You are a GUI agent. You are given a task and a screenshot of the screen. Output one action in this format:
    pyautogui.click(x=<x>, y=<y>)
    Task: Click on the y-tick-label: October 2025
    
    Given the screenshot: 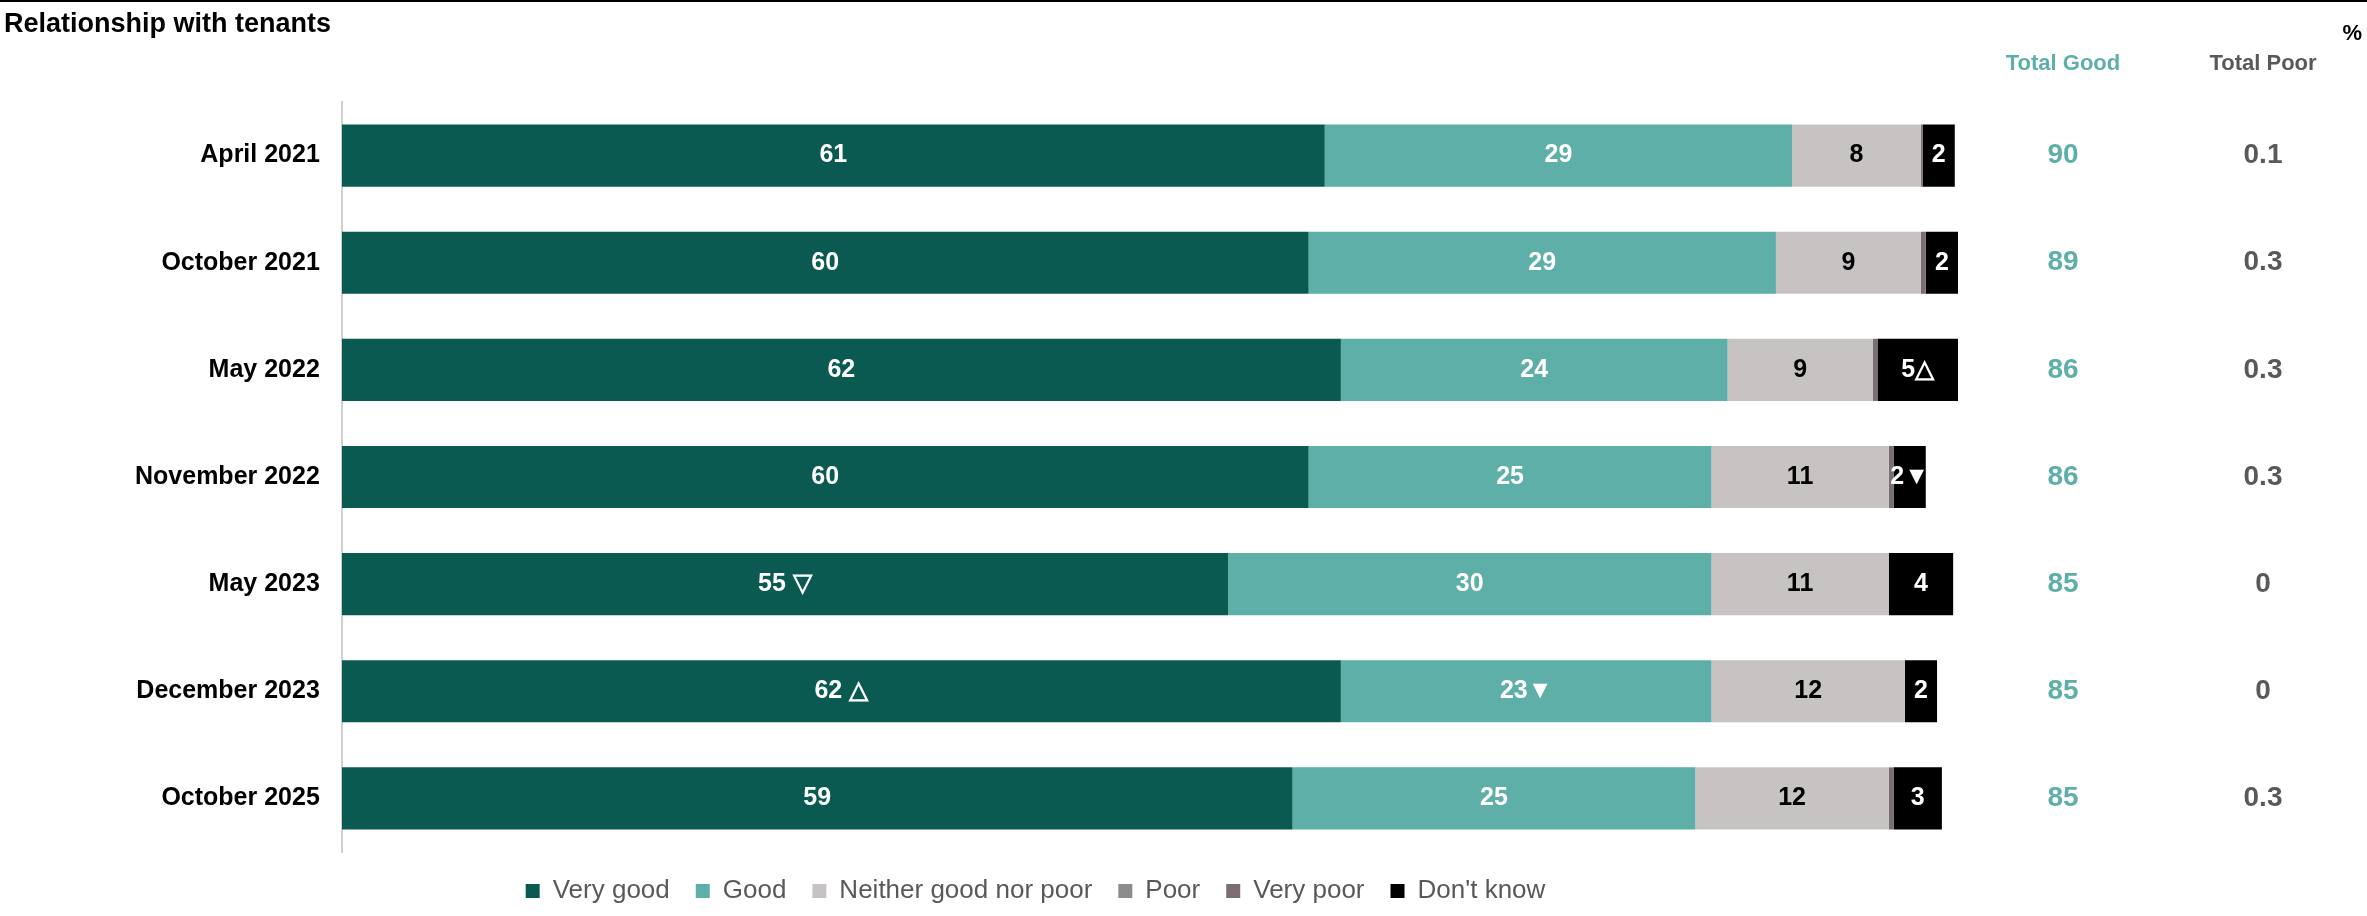 What is the action you would take?
    pyautogui.click(x=240, y=796)
    